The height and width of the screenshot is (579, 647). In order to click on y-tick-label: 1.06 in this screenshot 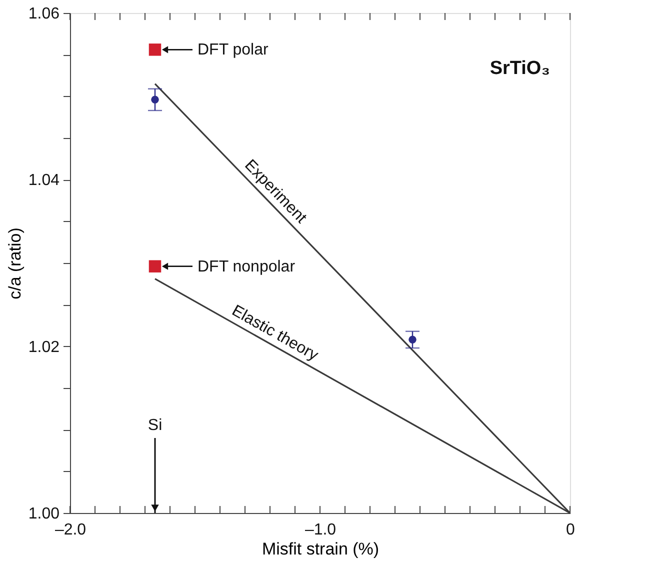, I will do `click(44, 14)`.